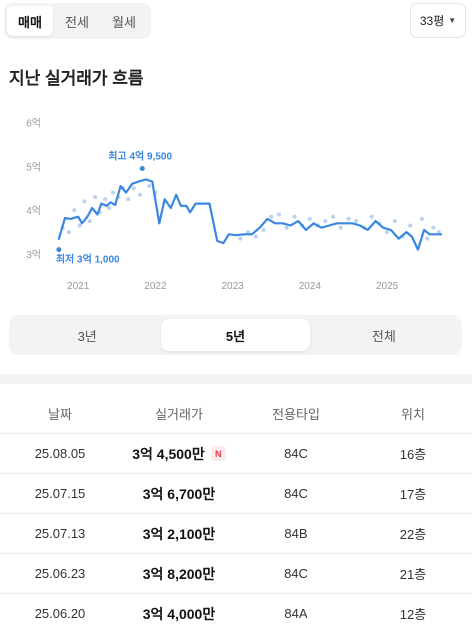 This screenshot has height=631, width=472. Describe the element at coordinates (413, 454) in the screenshot. I see `row-floor: 16층` at that location.